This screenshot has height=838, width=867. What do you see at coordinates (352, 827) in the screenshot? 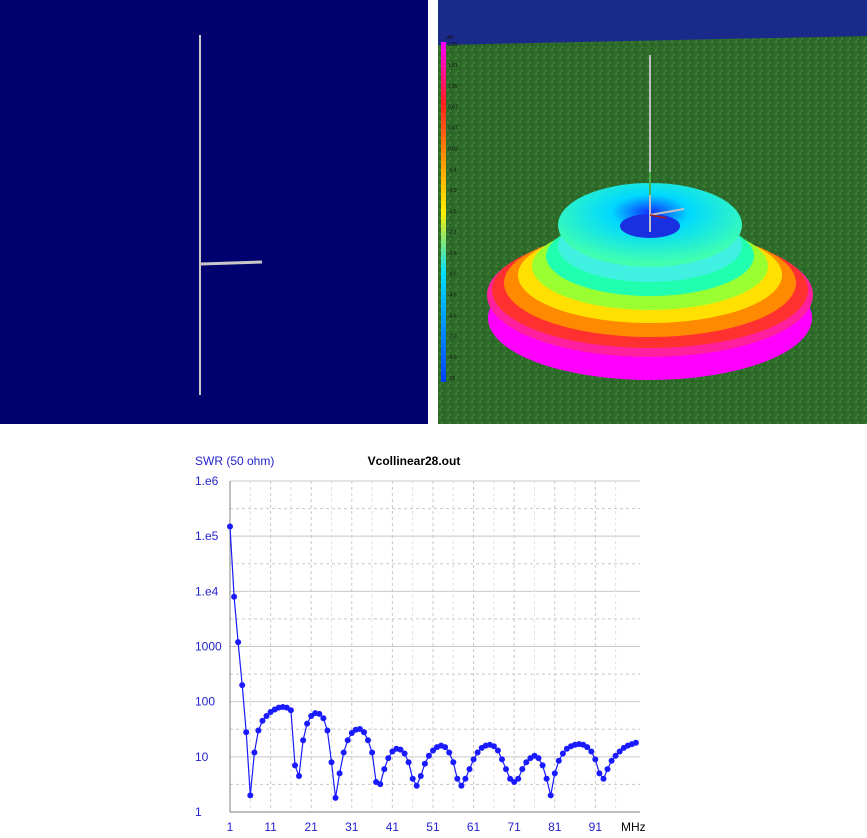
I see `x-tick-label: 31` at bounding box center [352, 827].